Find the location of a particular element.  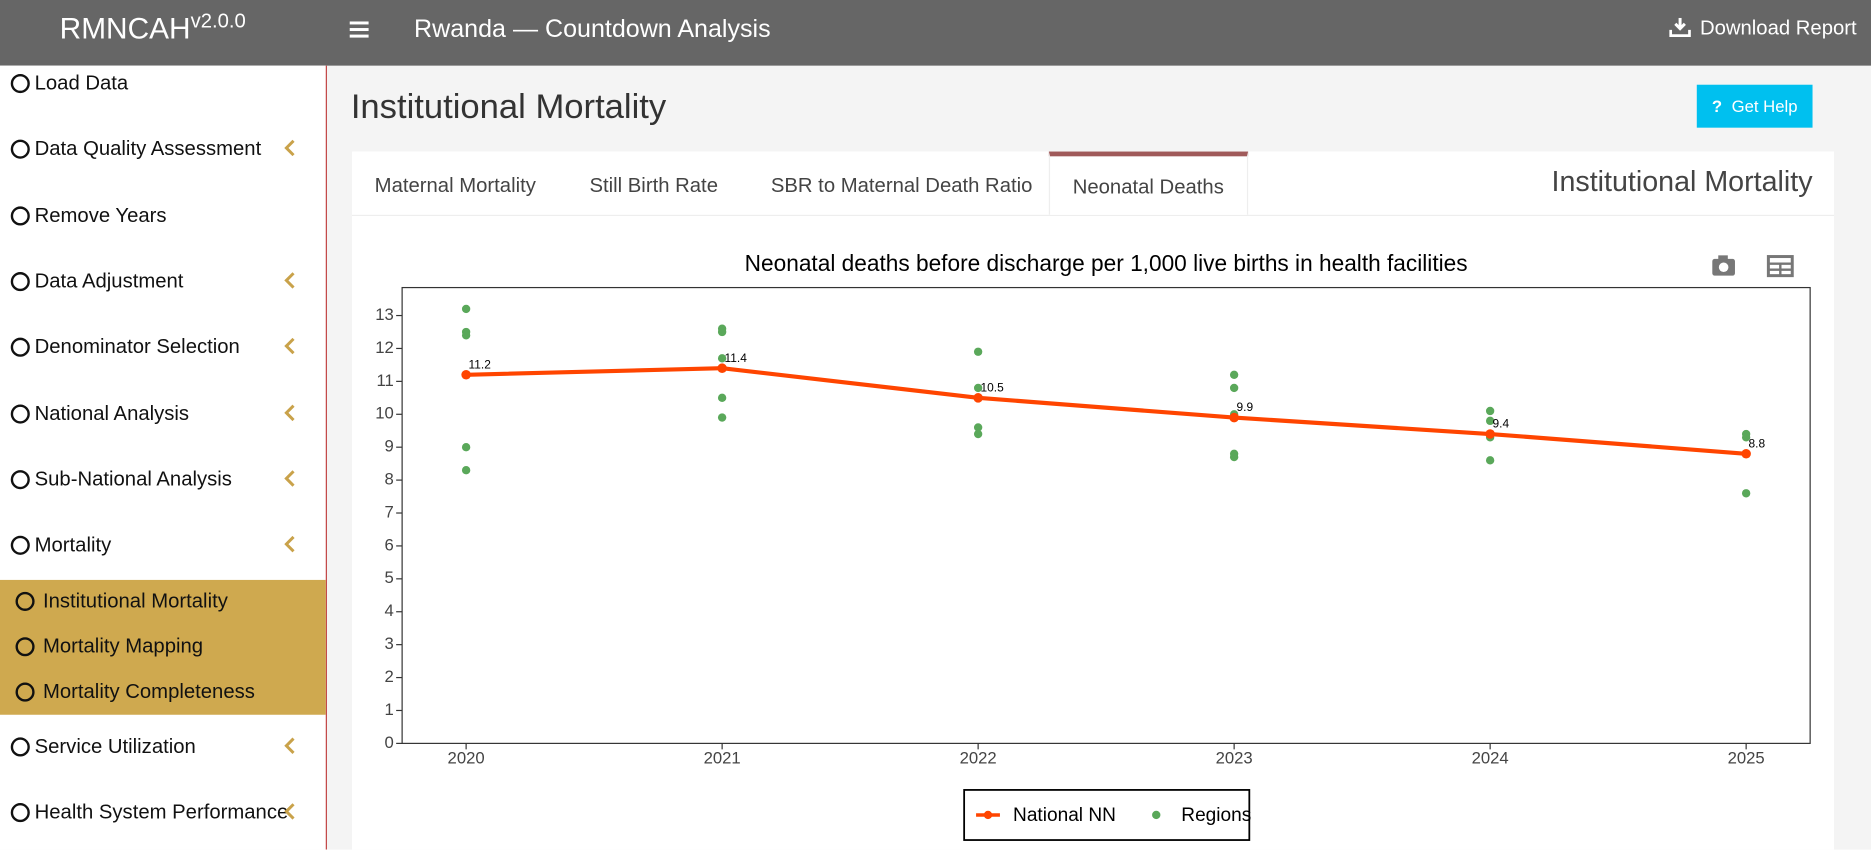

menu-label: Load Data is located at coordinates (81, 83).